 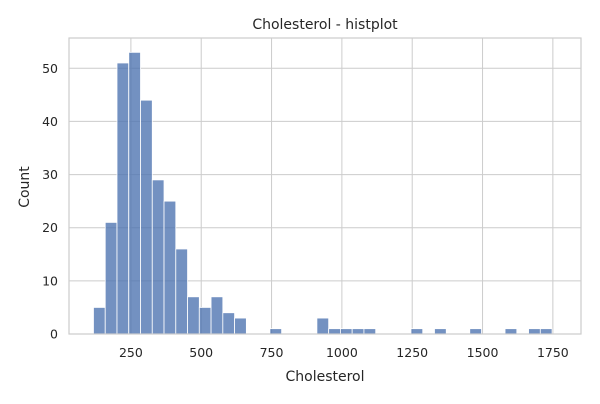 I want to click on y-tick-label: 40, so click(x=50, y=121).